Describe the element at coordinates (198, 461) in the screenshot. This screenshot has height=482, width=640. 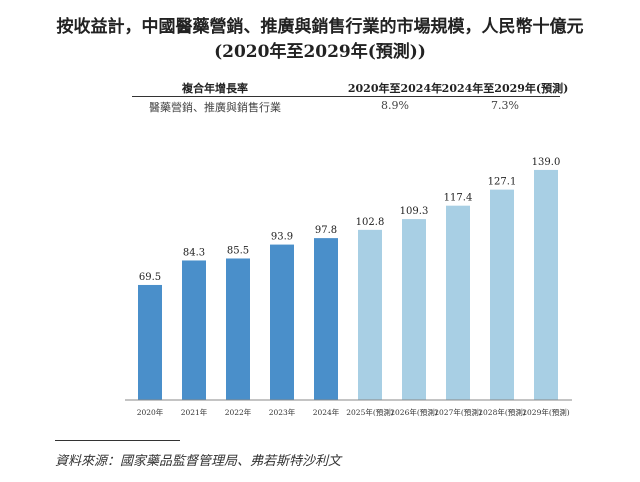
I see `source-note: 資料來源：國家藥品監督管理局、弗若斯特沙利文` at that location.